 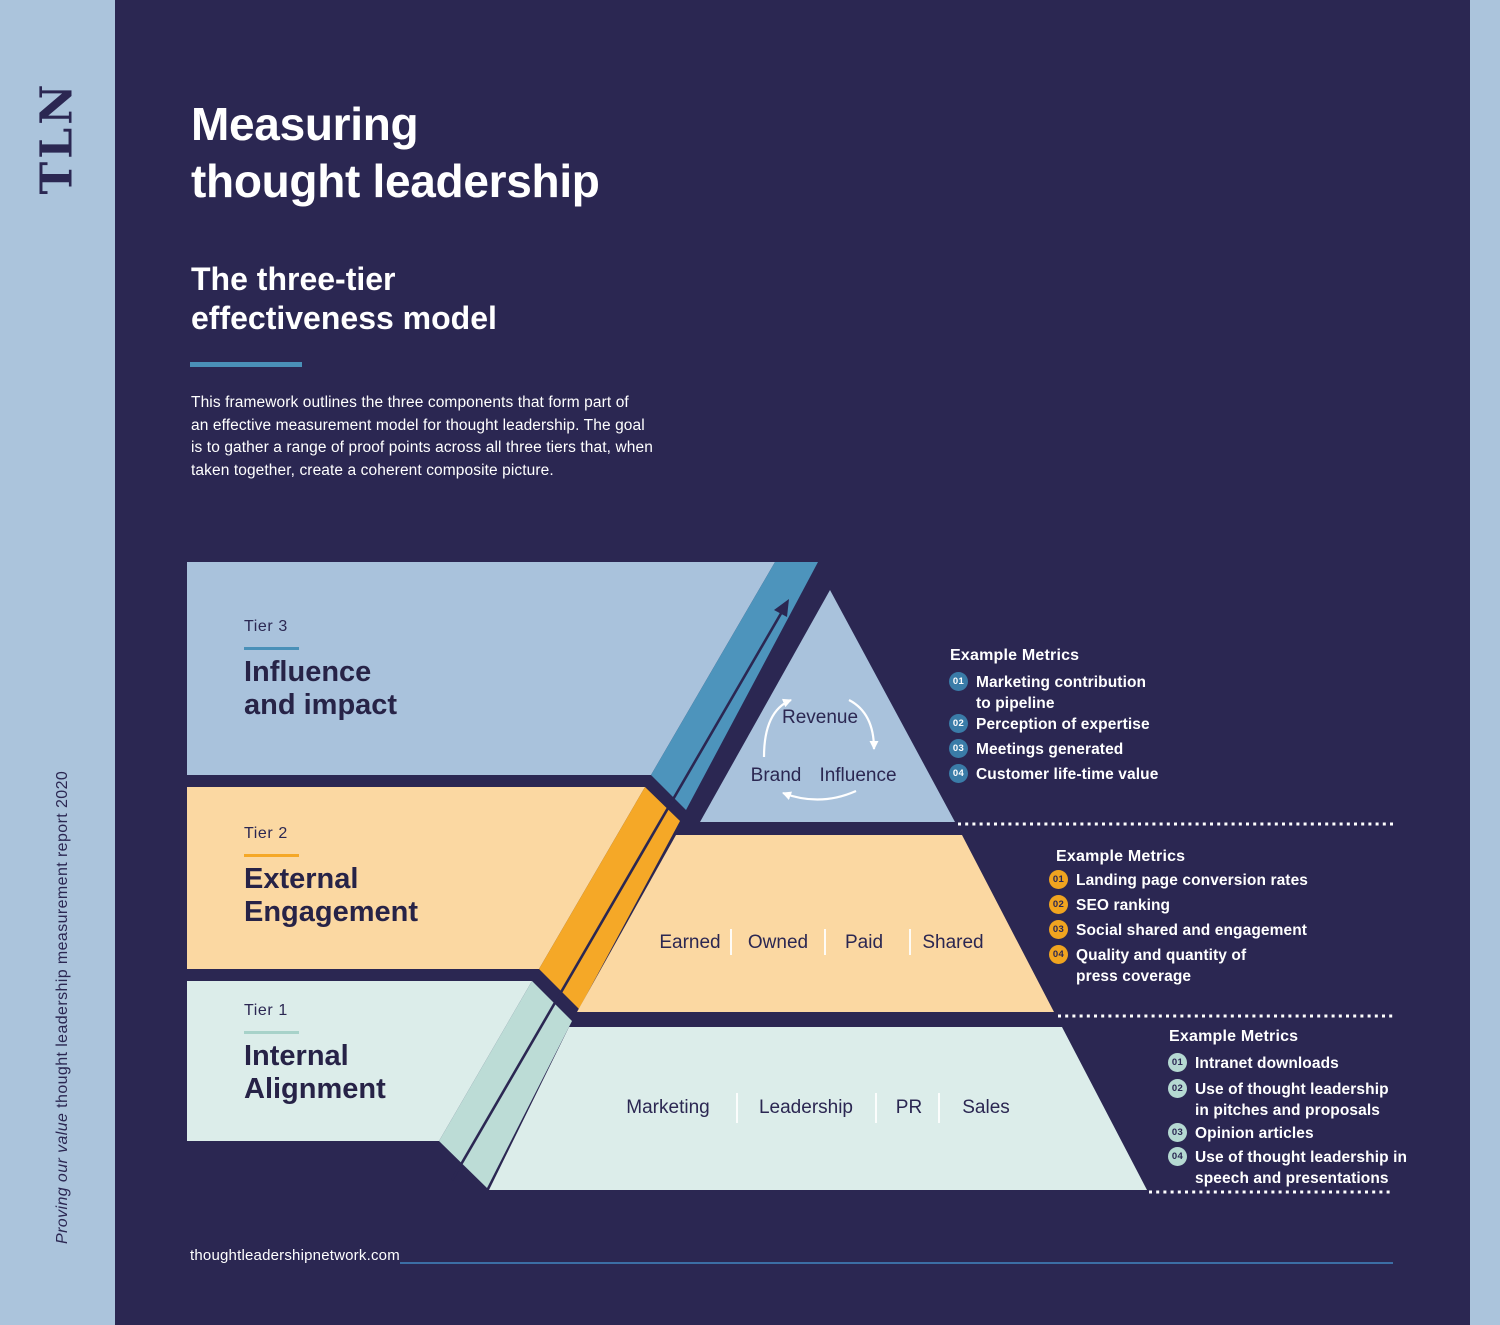 I want to click on tier3-title-line: and impact, so click(x=321, y=705).